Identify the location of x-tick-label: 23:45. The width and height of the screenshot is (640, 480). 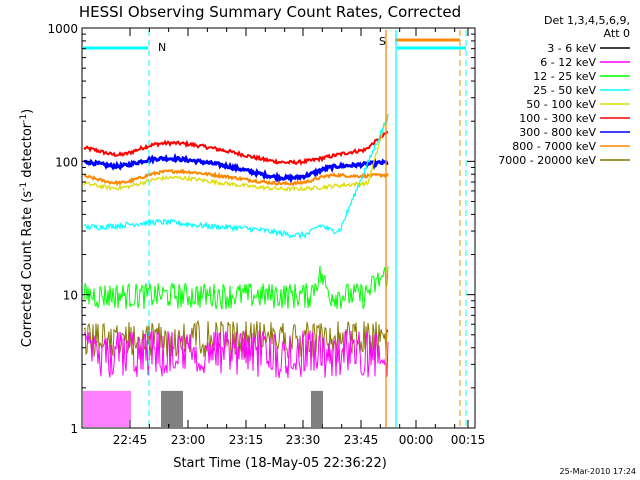
(361, 440).